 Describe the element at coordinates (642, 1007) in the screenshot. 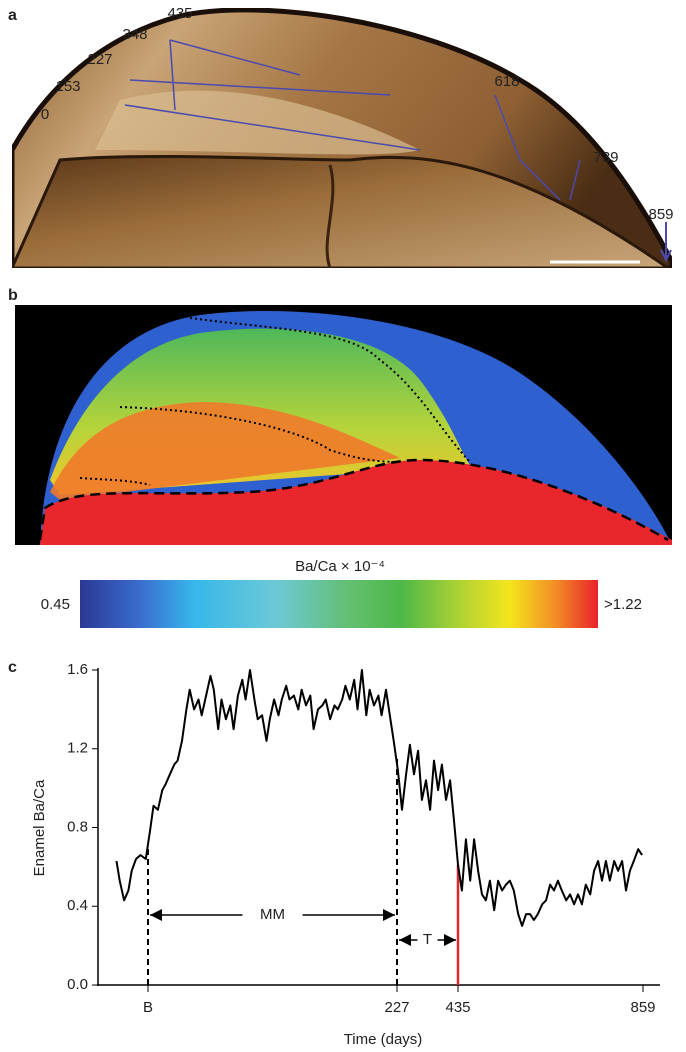

I see `x-tick-label: 859` at that location.